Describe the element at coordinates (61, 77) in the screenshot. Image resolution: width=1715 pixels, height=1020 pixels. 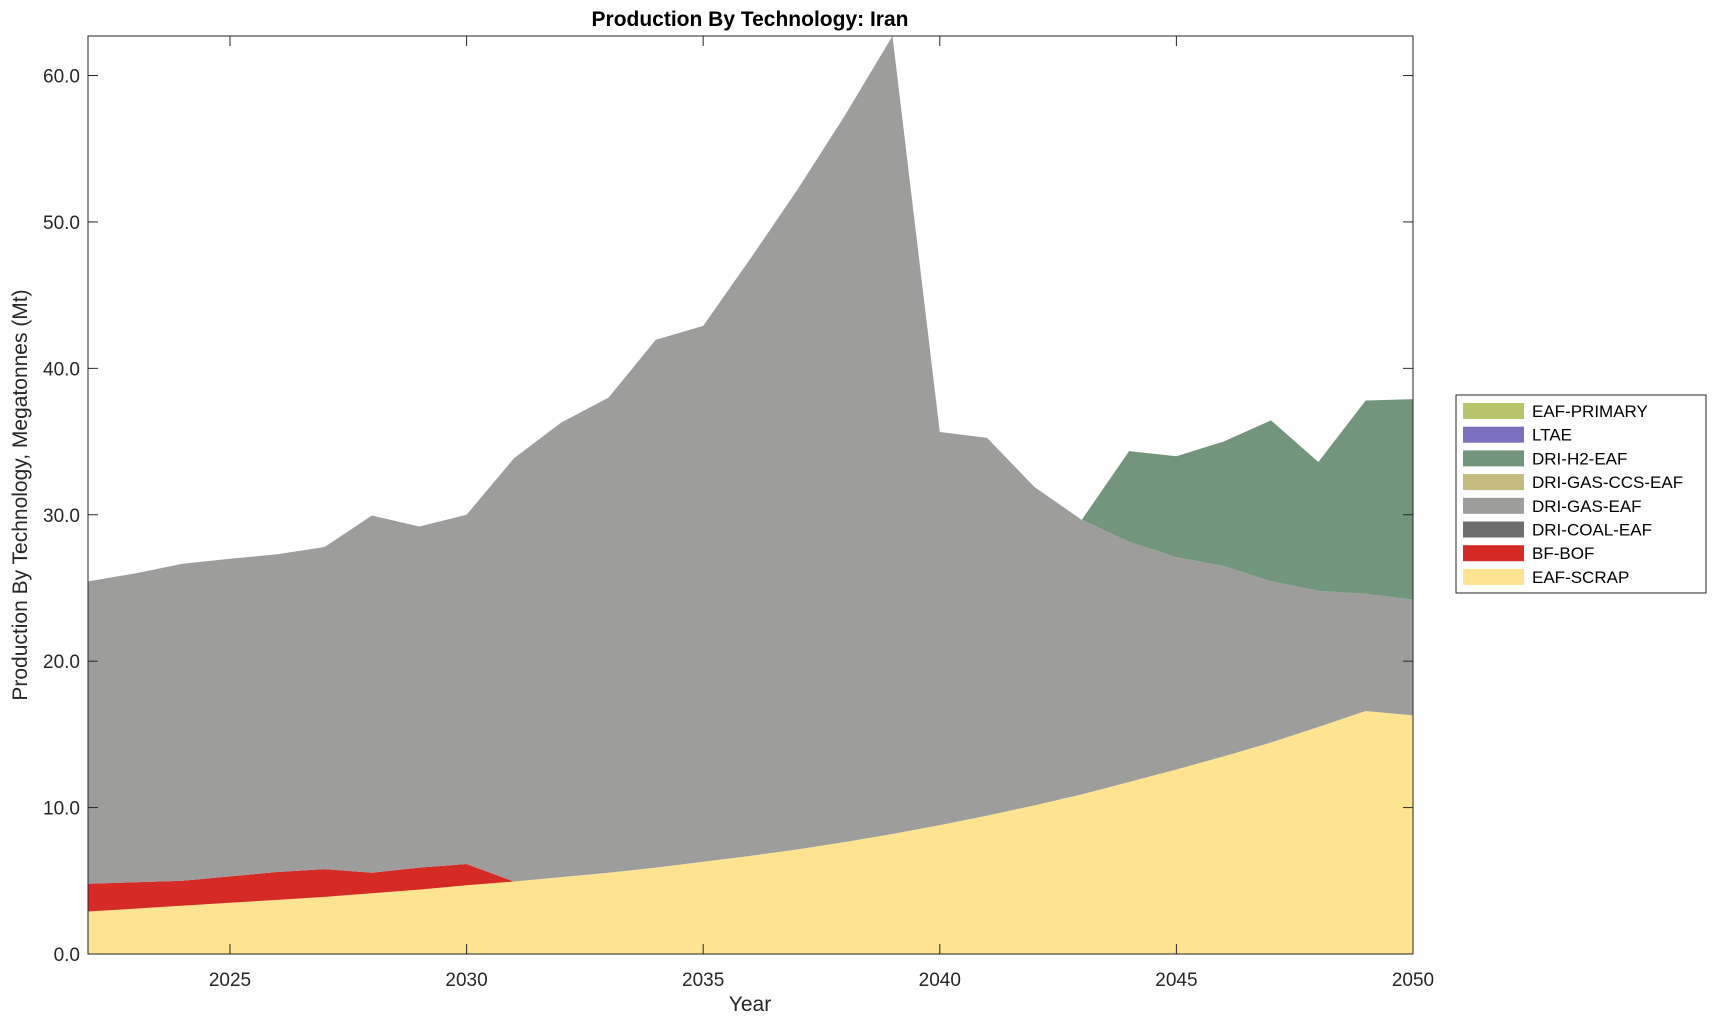
I see `y-tick-label: 60.0` at that location.